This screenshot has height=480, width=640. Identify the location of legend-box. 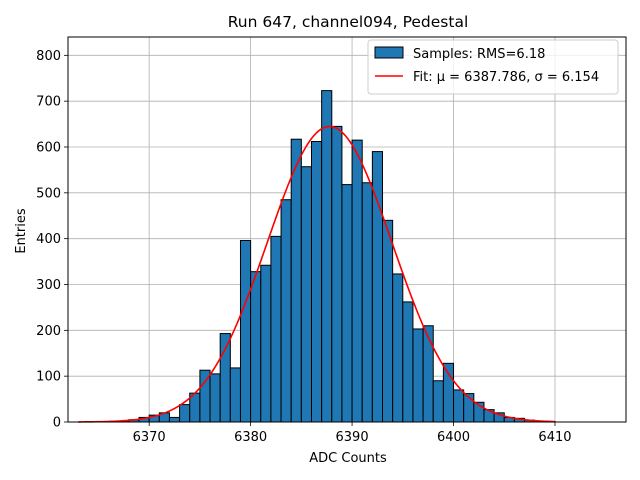
(493, 67).